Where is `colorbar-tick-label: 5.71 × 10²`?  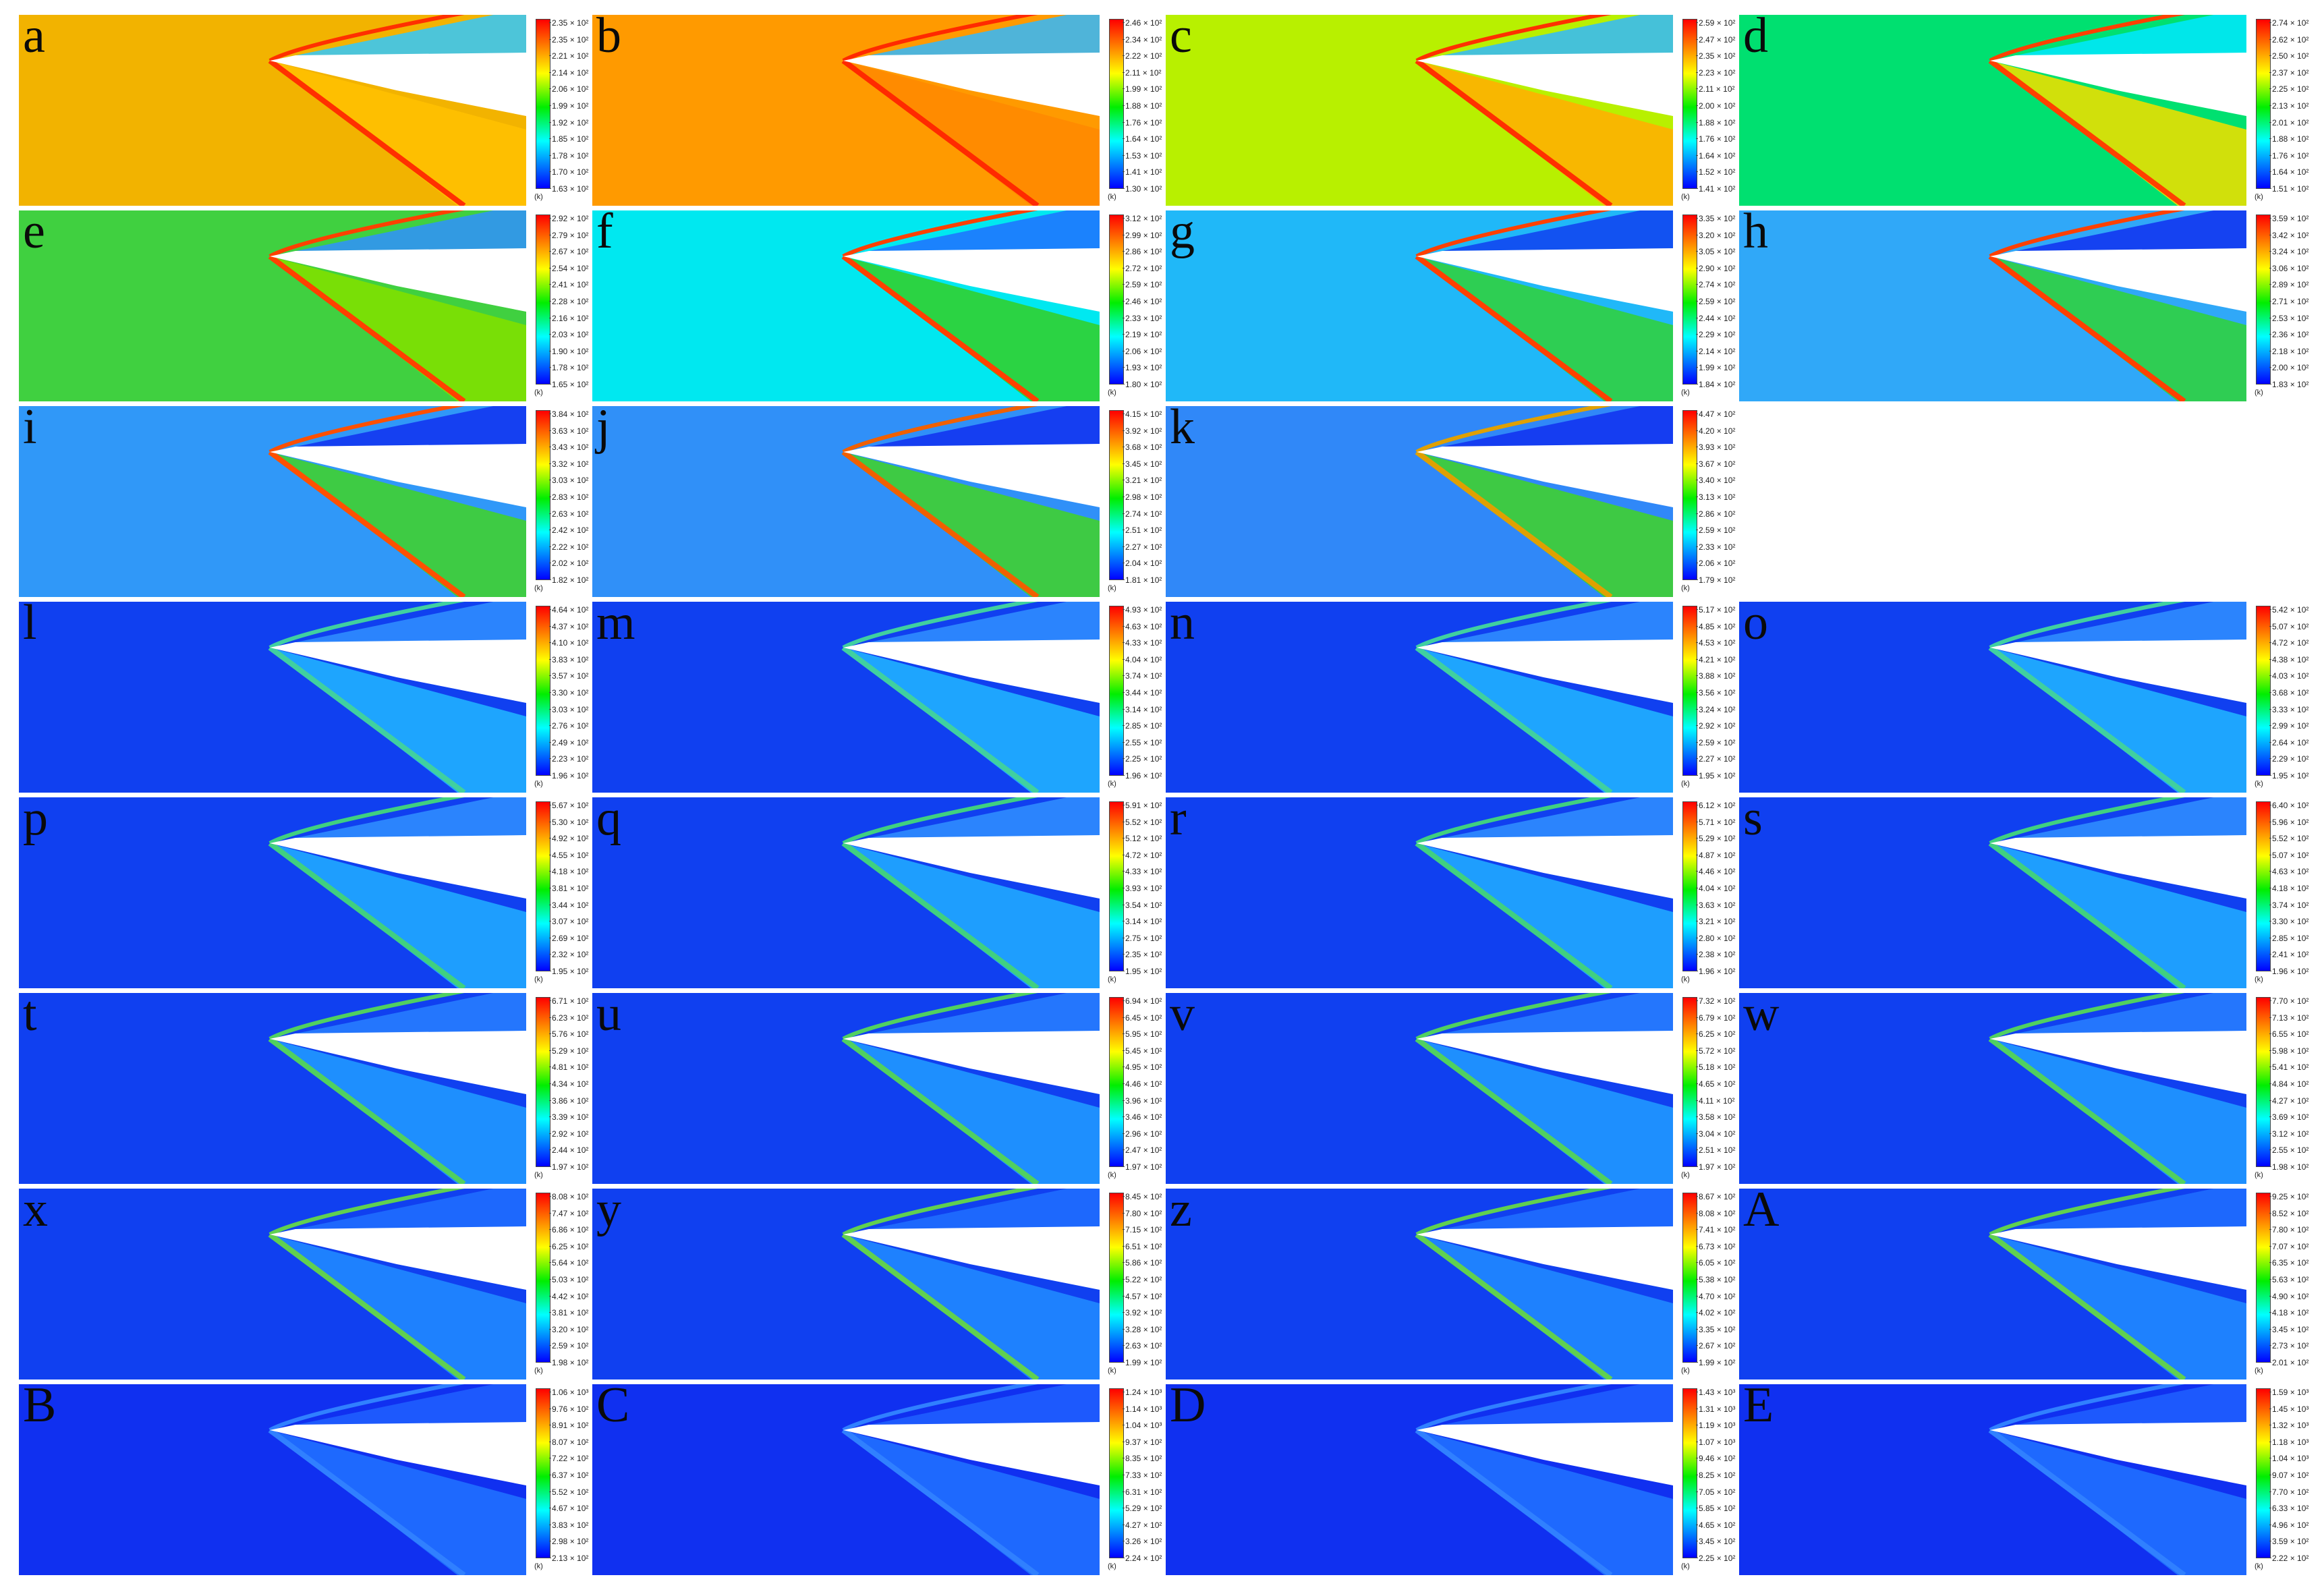
colorbar-tick-label: 5.71 × 10² is located at coordinates (1715, 822).